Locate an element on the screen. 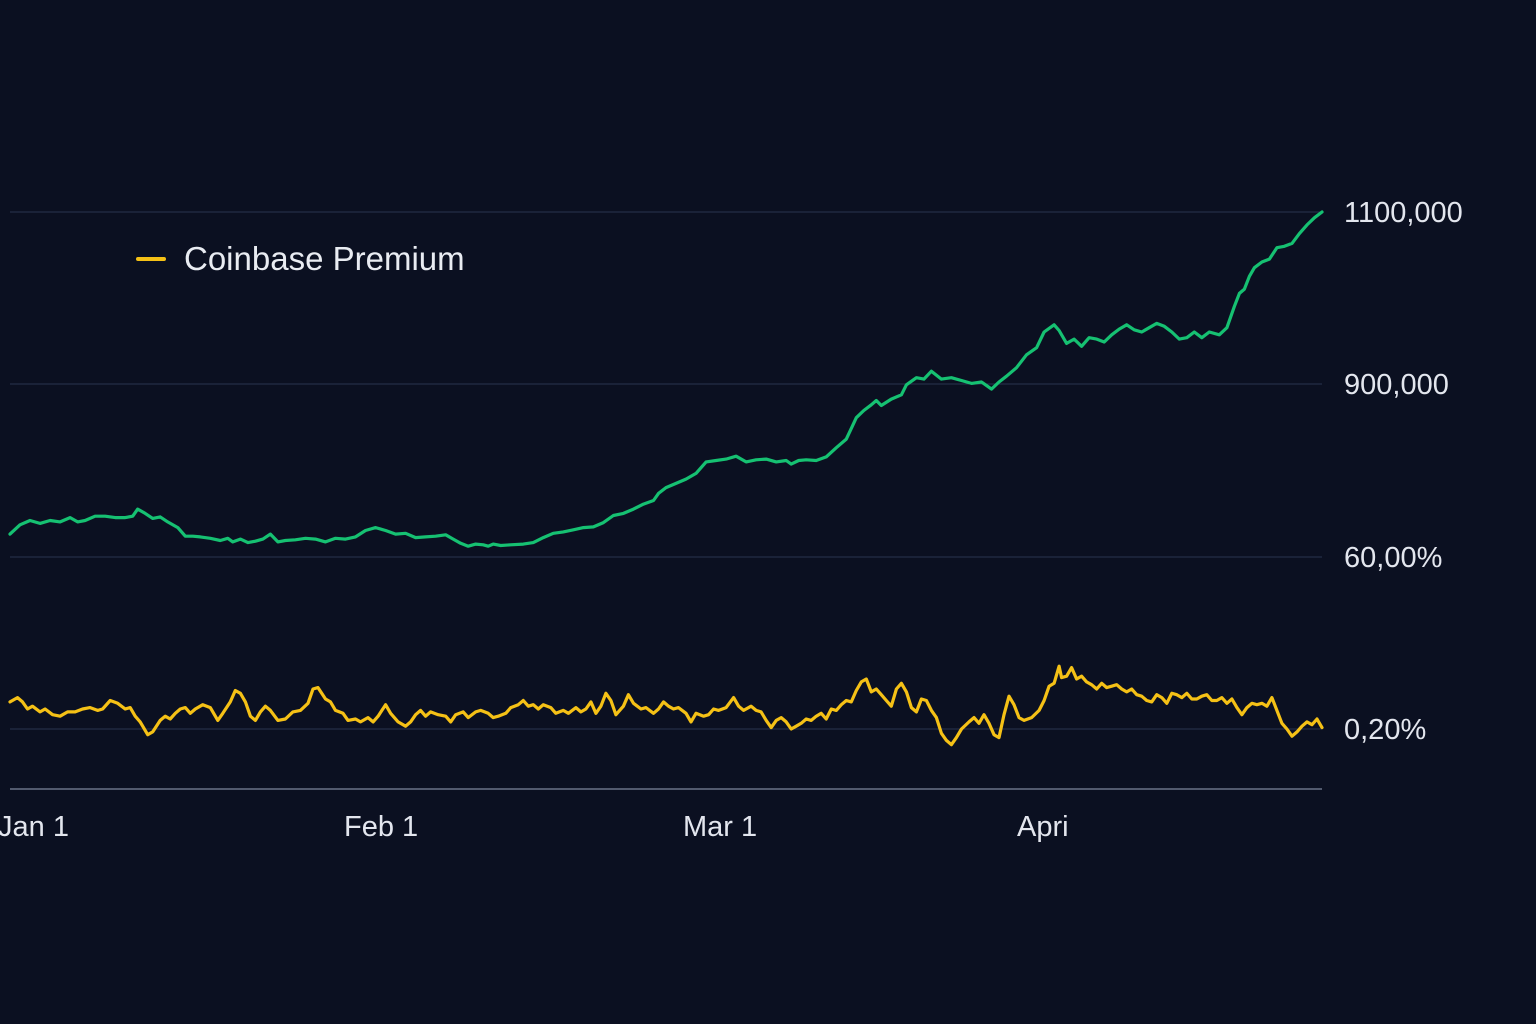  x-tick-label-apr: Apri is located at coordinates (1043, 827).